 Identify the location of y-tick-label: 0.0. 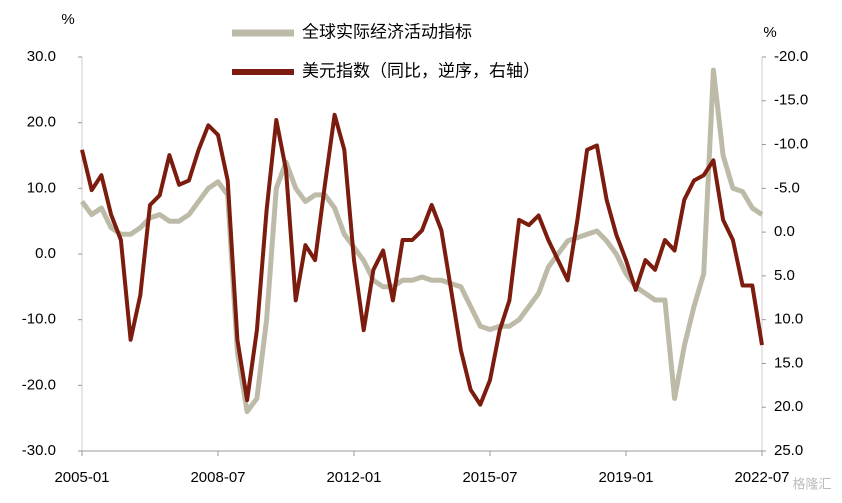
(45, 253).